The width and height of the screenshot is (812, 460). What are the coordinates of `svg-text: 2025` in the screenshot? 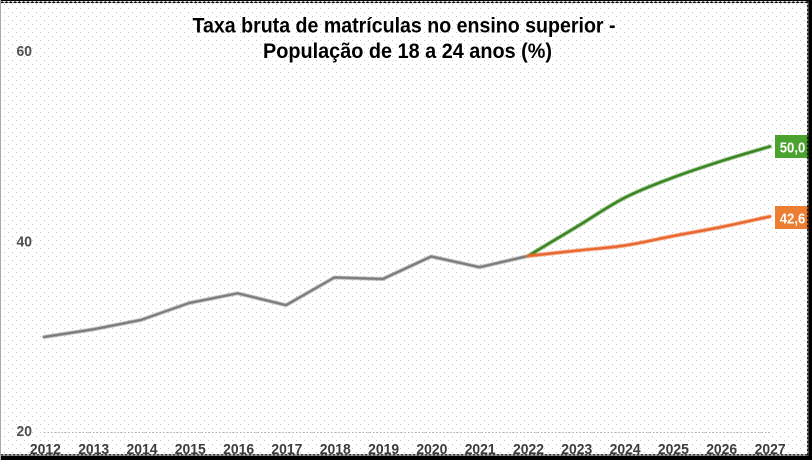 It's located at (673, 449).